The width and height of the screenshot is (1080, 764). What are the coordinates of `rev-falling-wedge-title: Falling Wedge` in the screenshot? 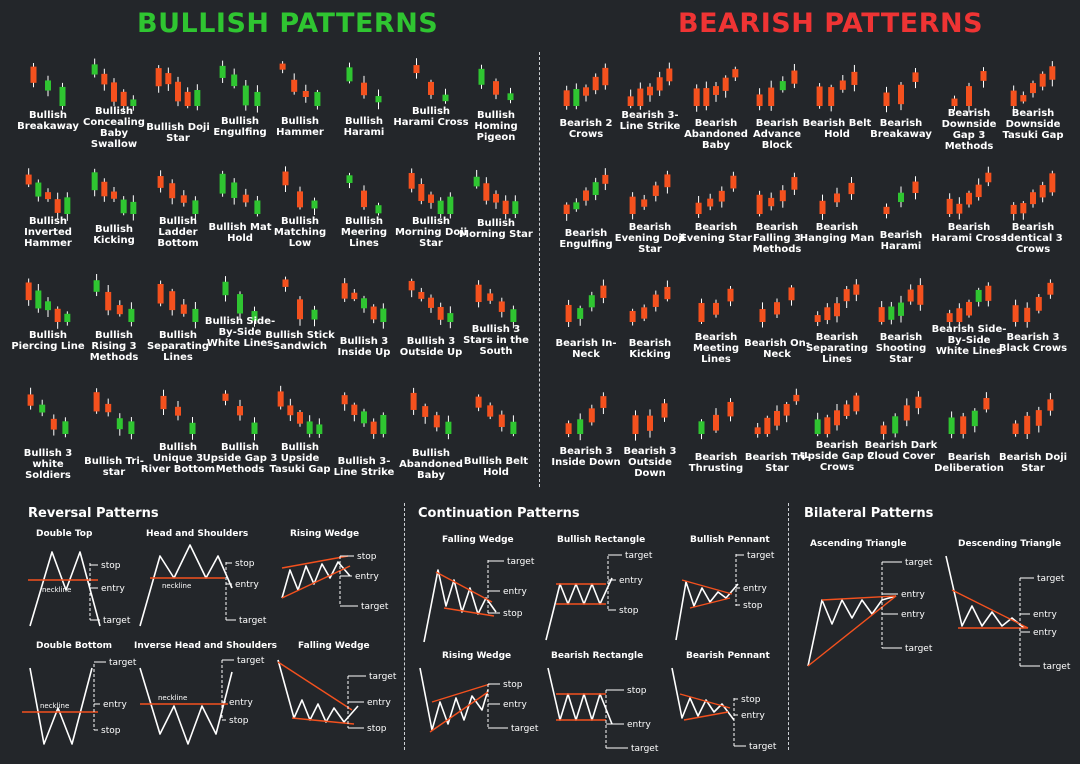 It's located at (334, 646).